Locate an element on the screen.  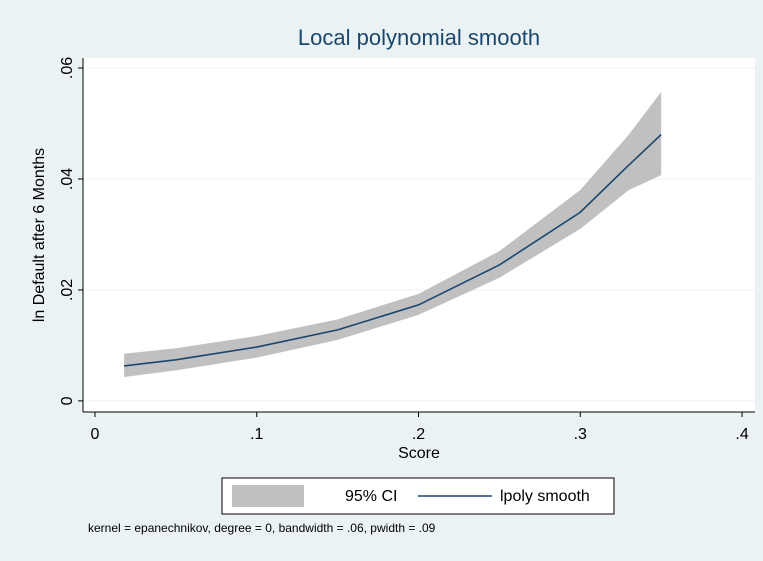
legend-swatch is located at coordinates (268, 496).